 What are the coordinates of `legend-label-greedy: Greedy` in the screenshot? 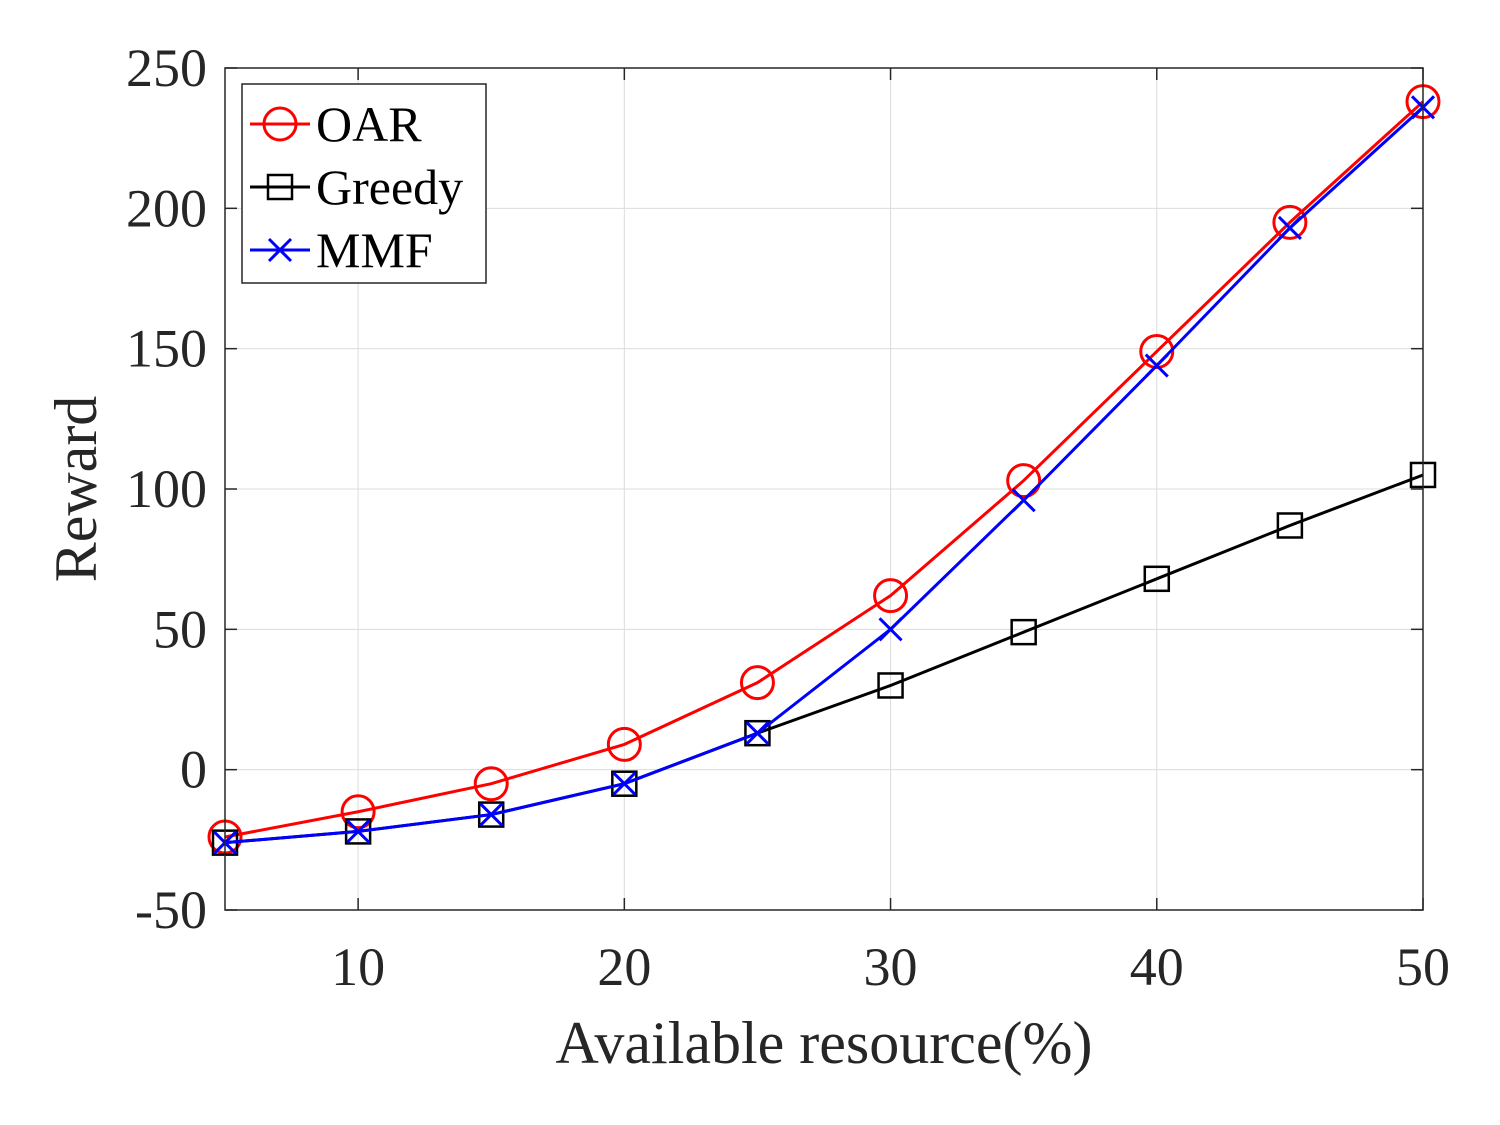 It's located at (389, 187).